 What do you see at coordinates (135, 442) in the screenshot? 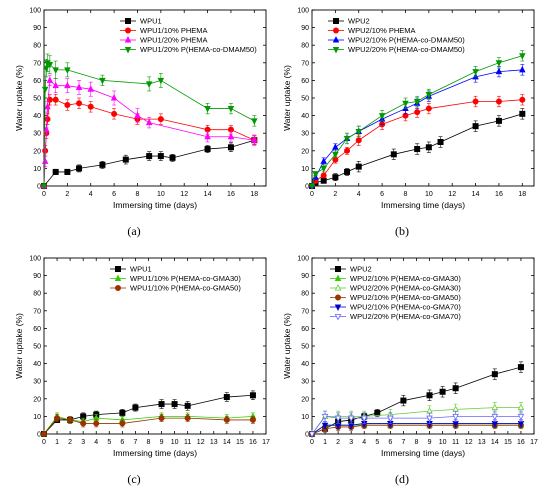
I see `x-tick-label: 7` at bounding box center [135, 442].